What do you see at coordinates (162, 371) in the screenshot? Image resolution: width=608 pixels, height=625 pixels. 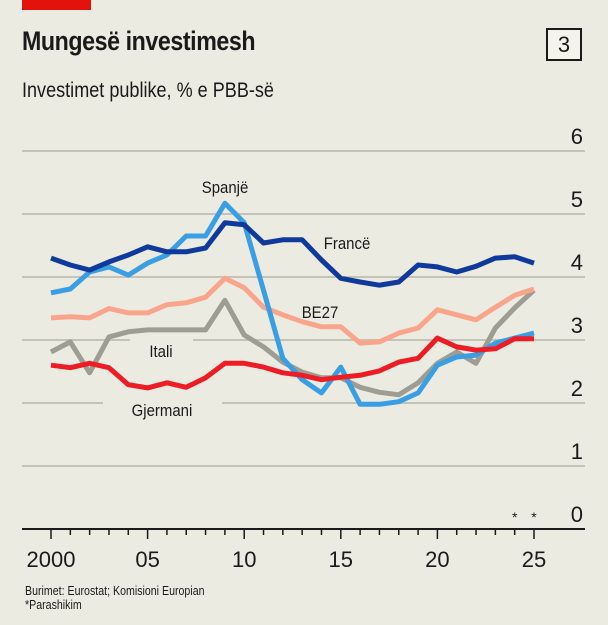 I see `label-masks` at bounding box center [162, 371].